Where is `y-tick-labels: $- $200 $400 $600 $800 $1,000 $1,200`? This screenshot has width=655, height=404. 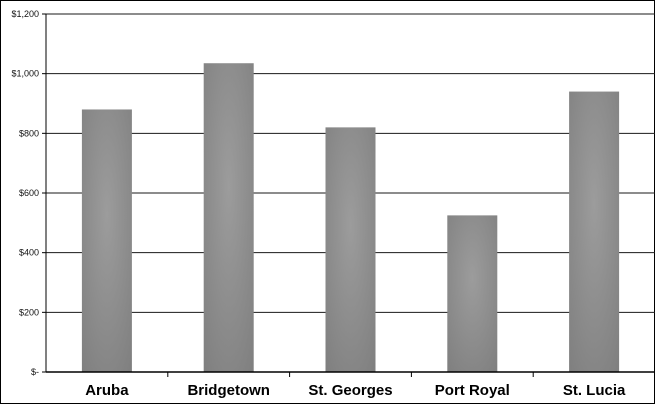
y-tick-labels: $- $200 $400 $600 $800 $1,000 $1,200 is located at coordinates (25, 193).